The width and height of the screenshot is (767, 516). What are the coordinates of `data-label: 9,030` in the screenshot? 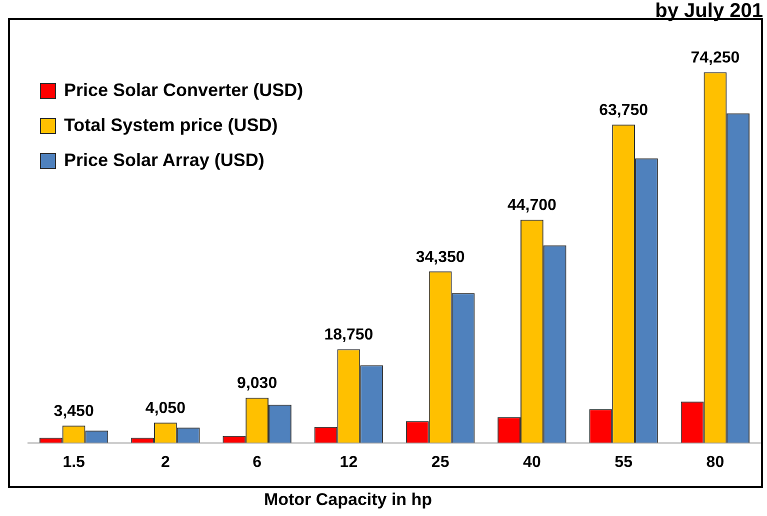 It's located at (257, 383).